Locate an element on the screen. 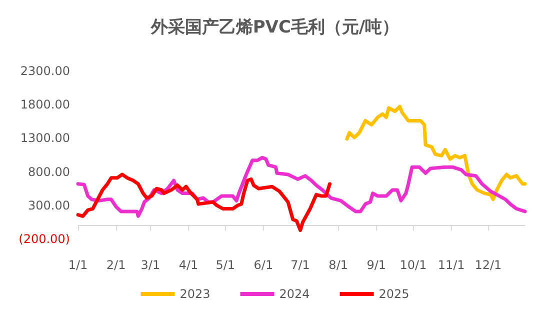  x-tick-label: 2/1 is located at coordinates (116, 265).